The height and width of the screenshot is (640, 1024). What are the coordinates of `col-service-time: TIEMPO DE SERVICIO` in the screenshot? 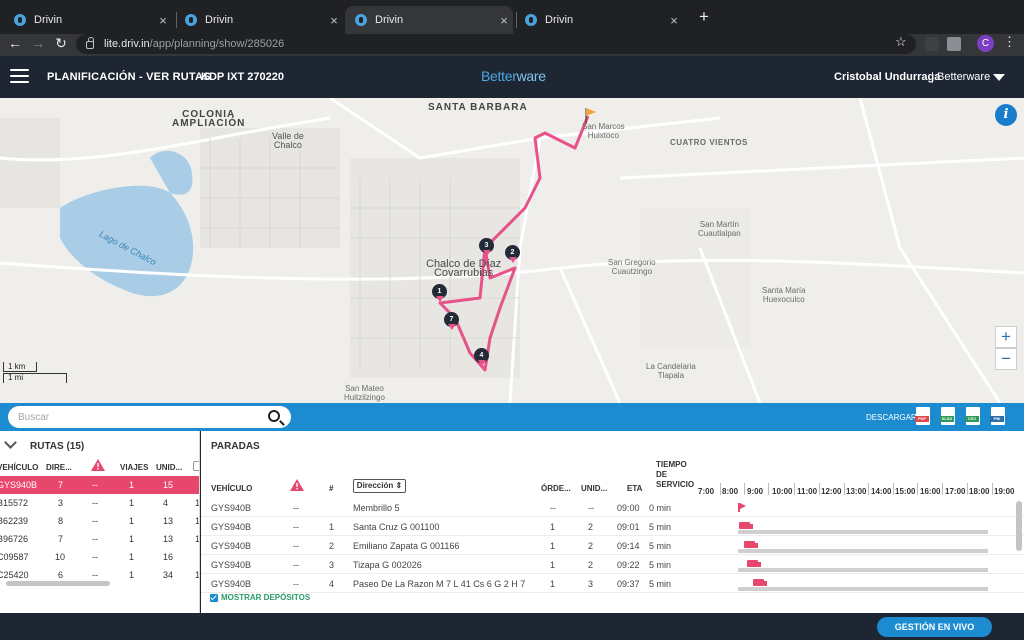 It's located at (675, 474).